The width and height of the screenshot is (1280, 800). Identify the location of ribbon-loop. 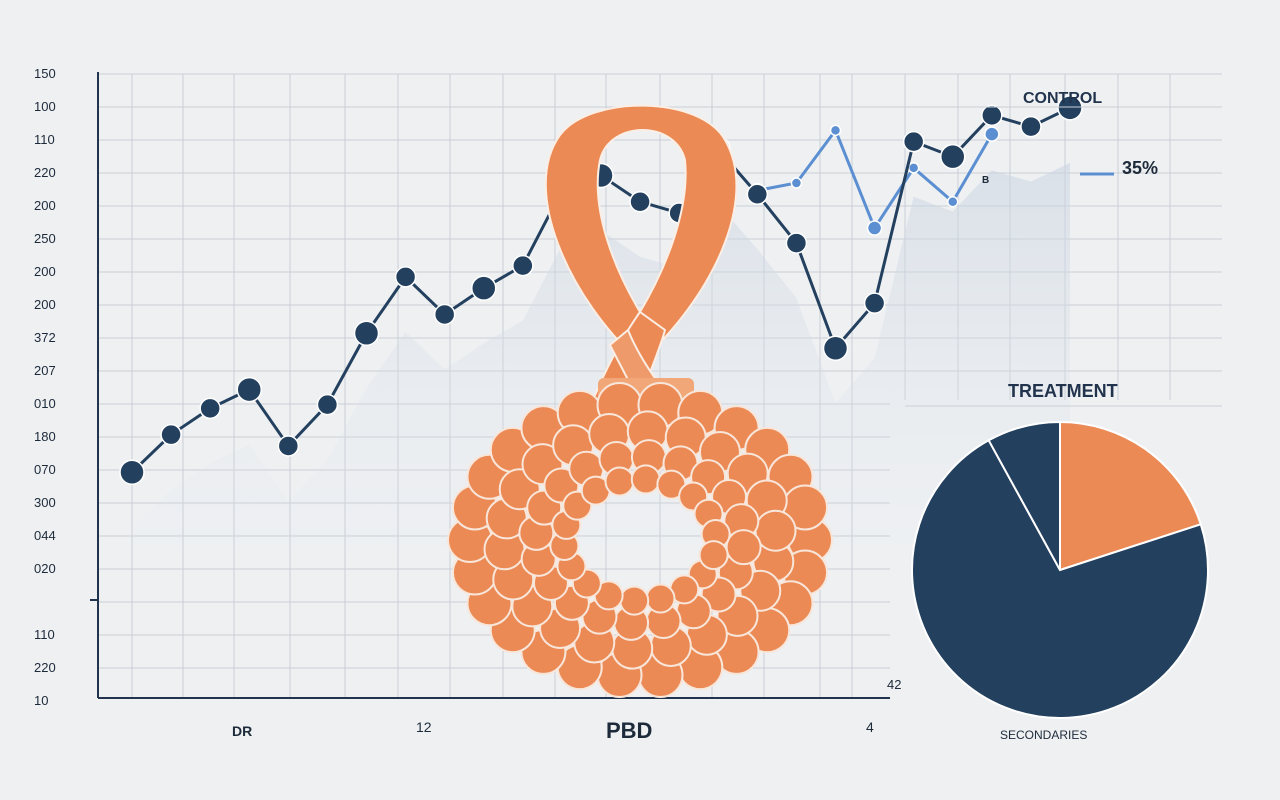
(641, 234).